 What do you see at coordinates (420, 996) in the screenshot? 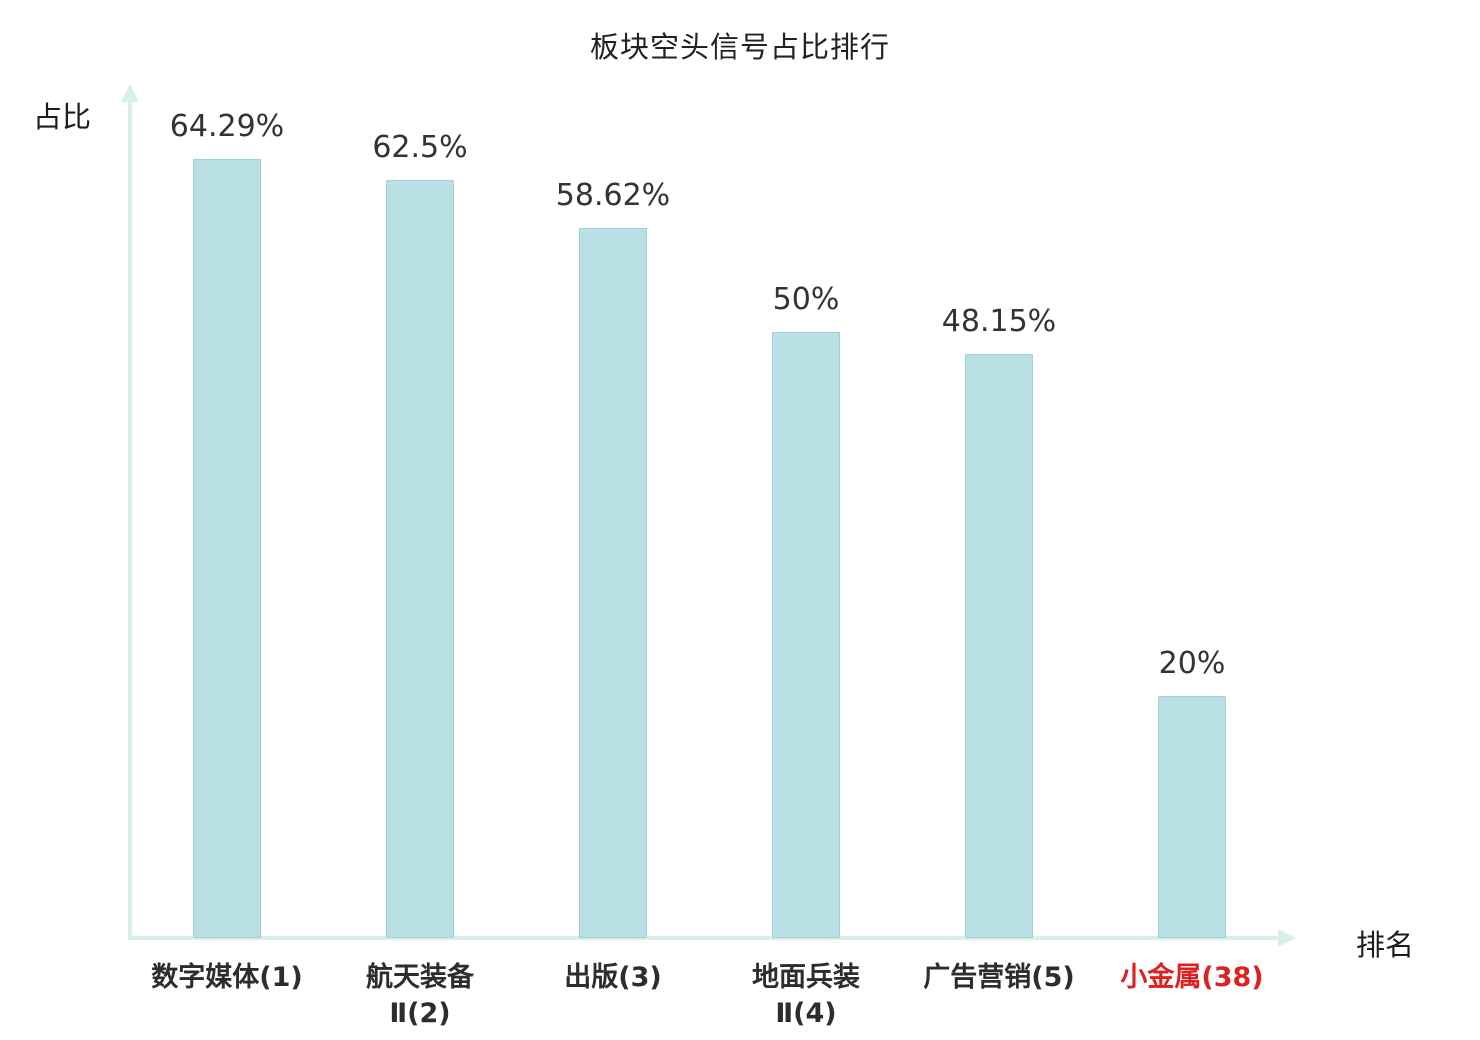
I see `bar-category-label: 航天装备 Ⅱ(2)` at bounding box center [420, 996].